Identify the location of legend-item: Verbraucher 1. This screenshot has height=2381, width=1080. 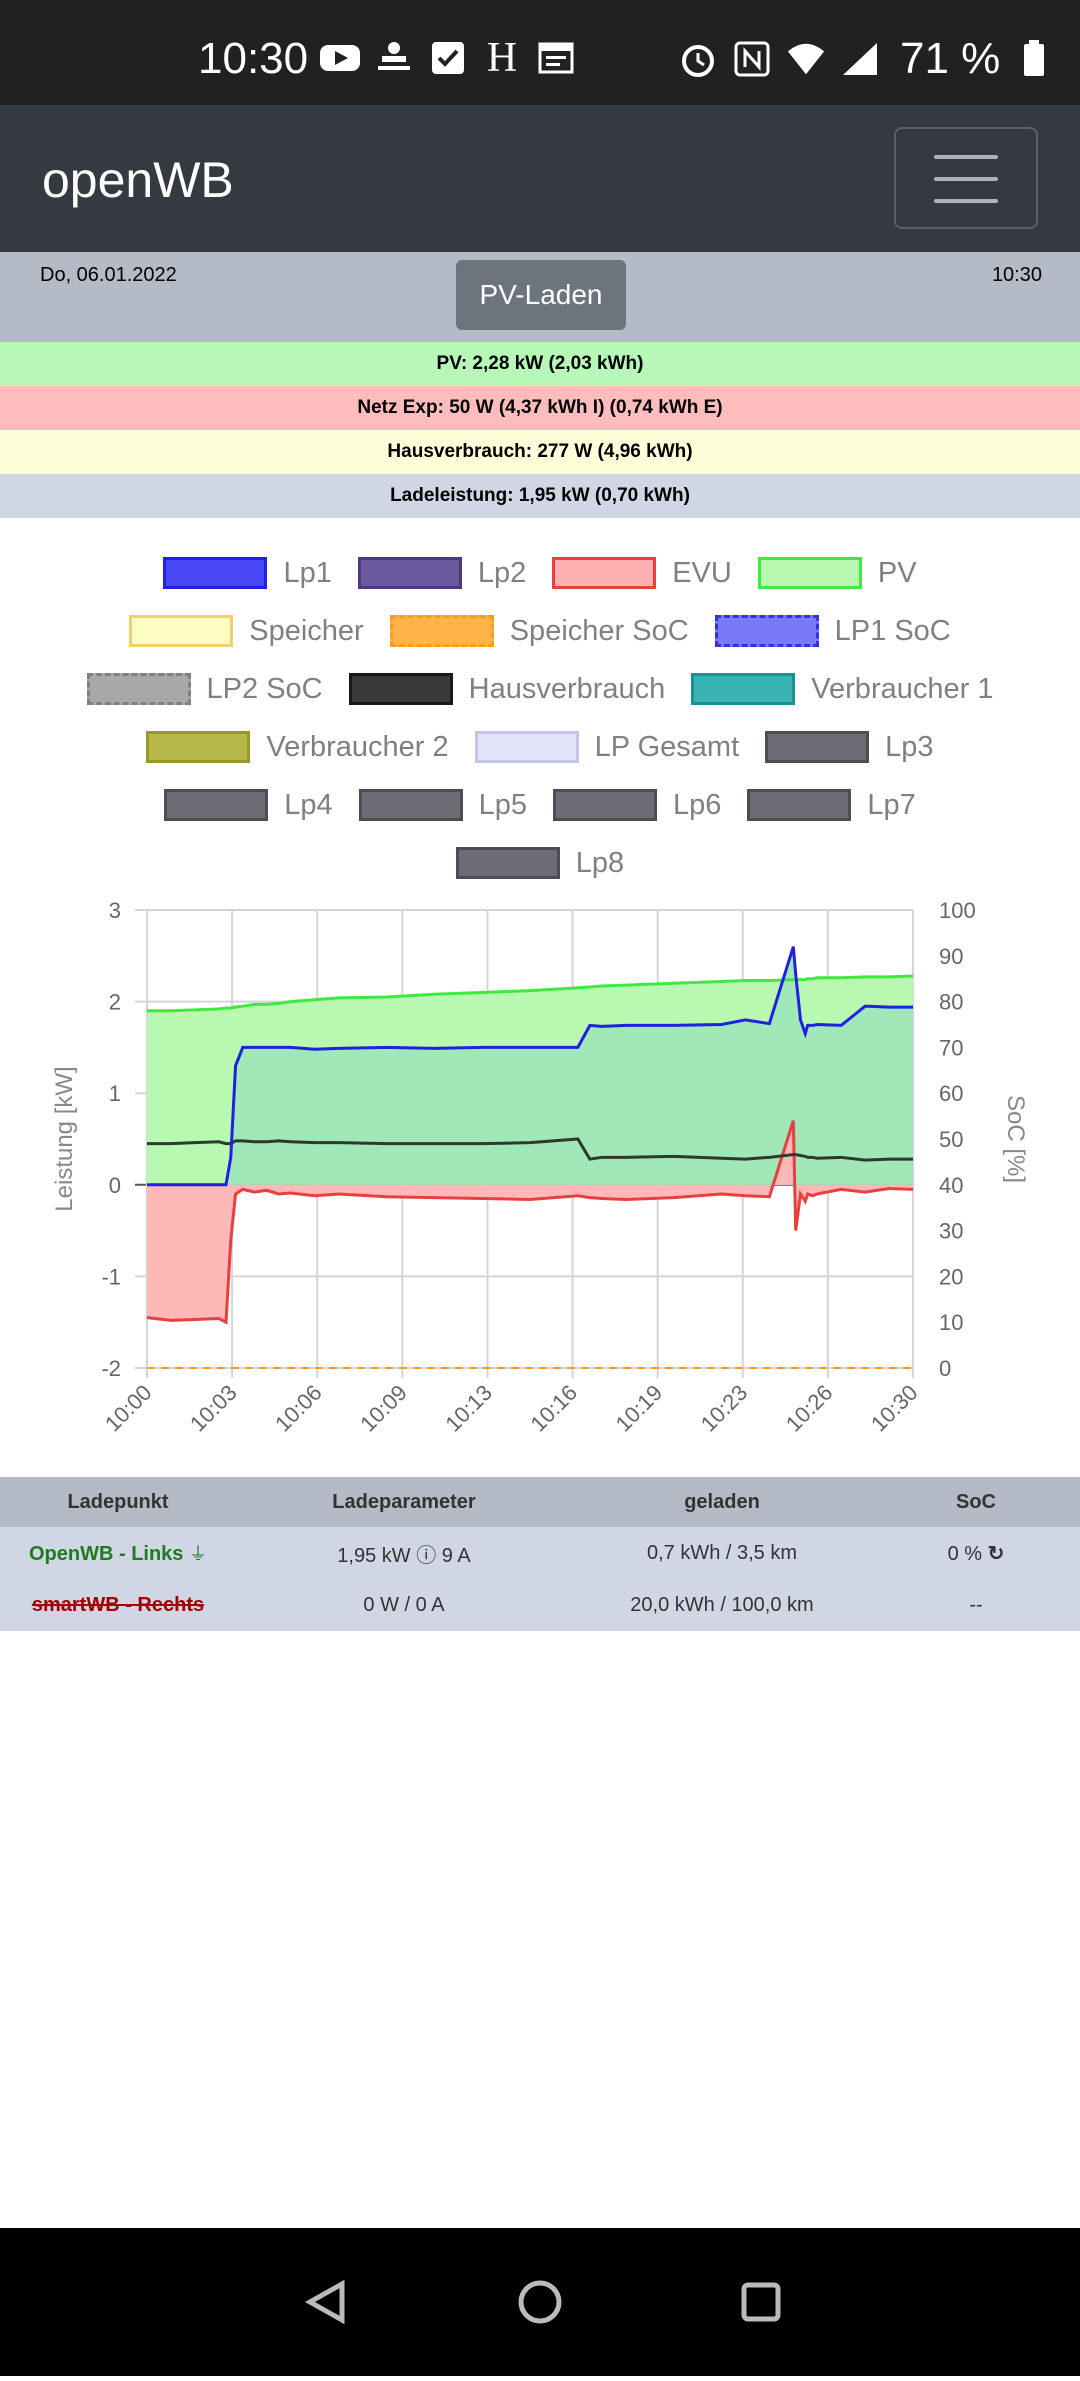
(842, 689).